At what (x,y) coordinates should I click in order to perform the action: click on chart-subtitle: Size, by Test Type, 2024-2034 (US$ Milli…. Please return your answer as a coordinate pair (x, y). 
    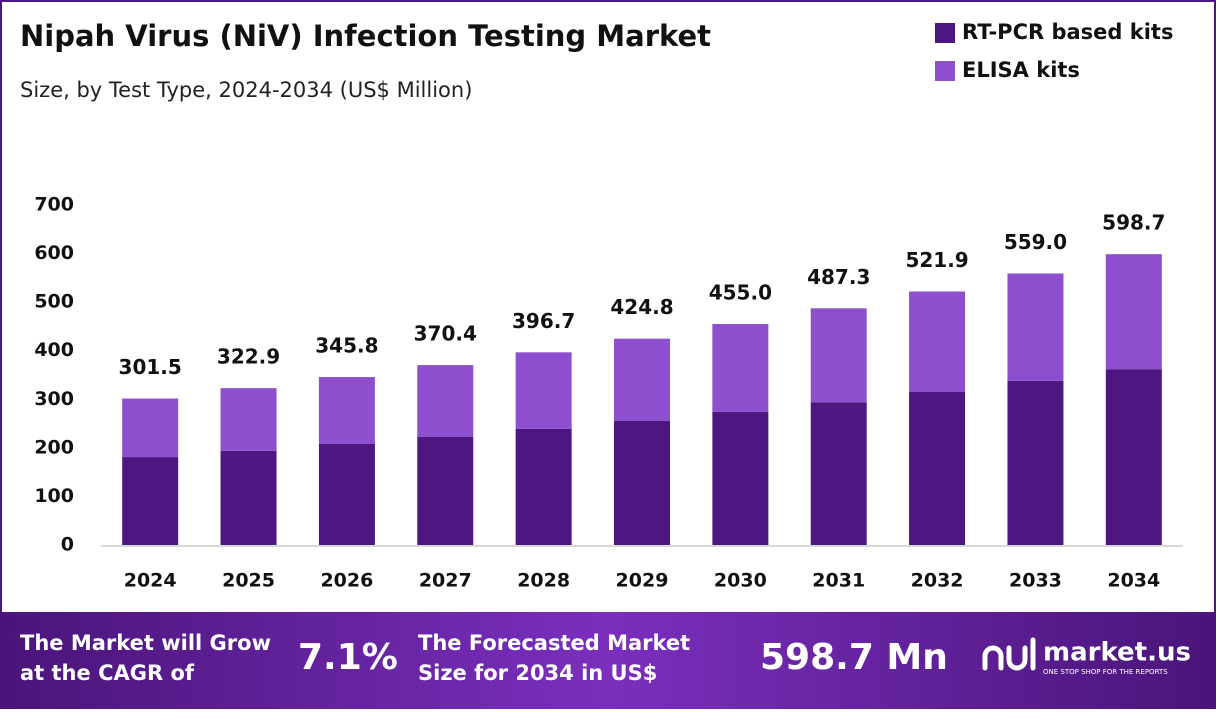
    Looking at the image, I should click on (246, 90).